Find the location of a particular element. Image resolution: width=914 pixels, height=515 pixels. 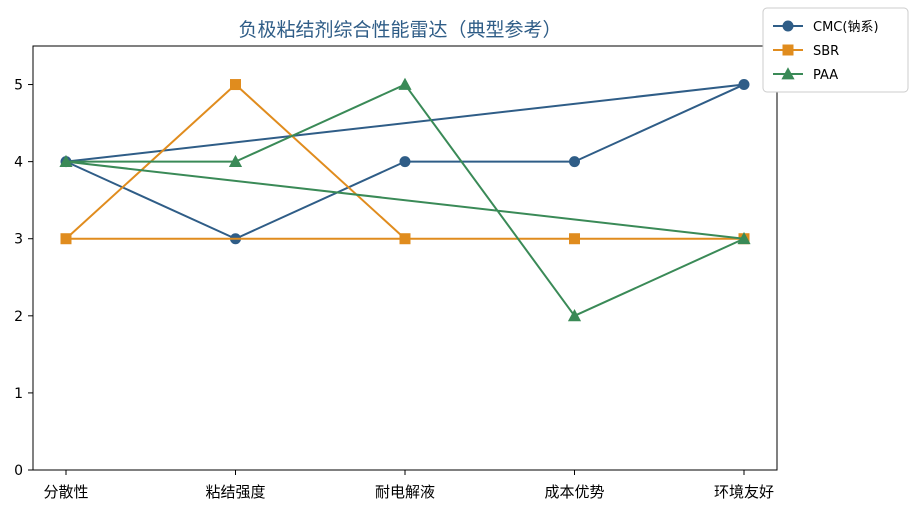

y-tick-label: 2 is located at coordinates (18, 317).